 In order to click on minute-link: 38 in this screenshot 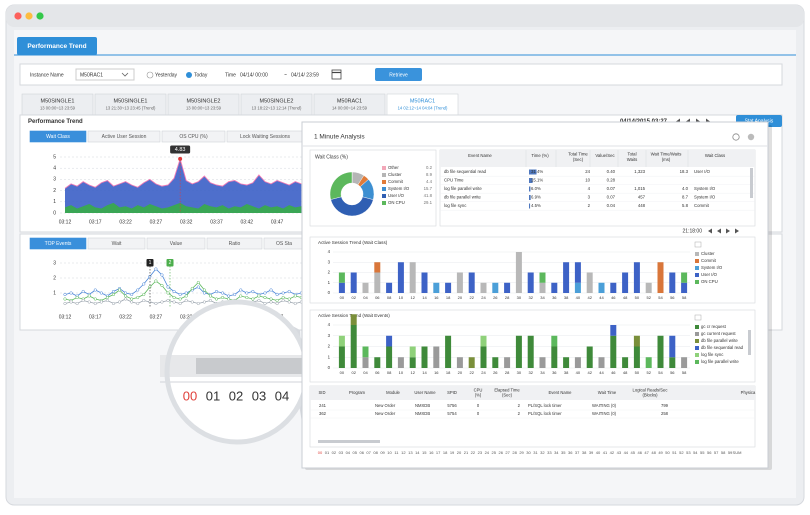, I will do `click(584, 452)`.